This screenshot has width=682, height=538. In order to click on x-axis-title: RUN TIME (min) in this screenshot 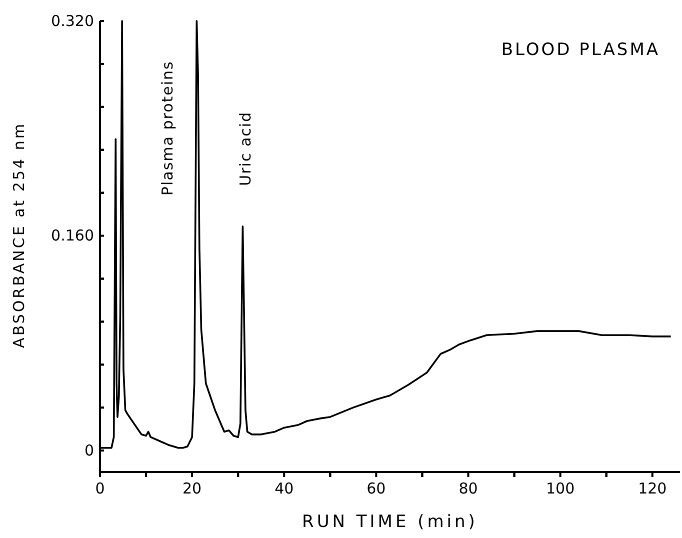, I will do `click(390, 522)`.